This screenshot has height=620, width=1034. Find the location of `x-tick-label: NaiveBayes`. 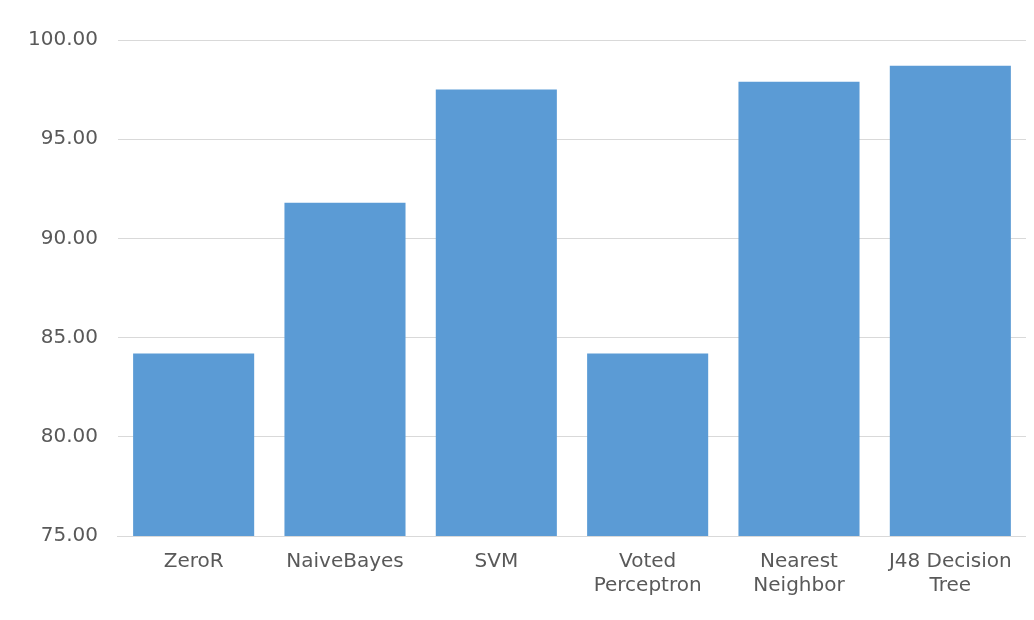

x-tick-label: NaiveBayes is located at coordinates (345, 560).